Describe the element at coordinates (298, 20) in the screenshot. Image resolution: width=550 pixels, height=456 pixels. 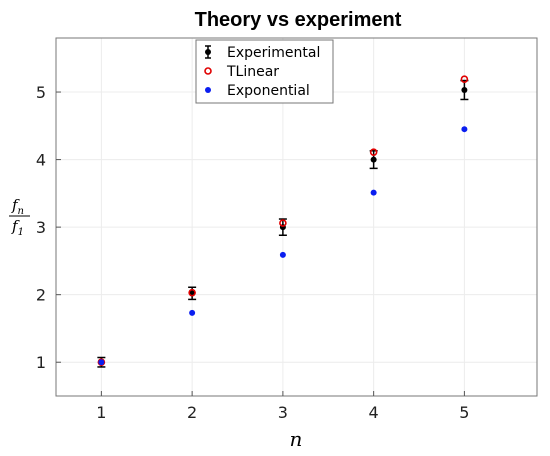
I see `chart-title: Theory vs experiment` at that location.